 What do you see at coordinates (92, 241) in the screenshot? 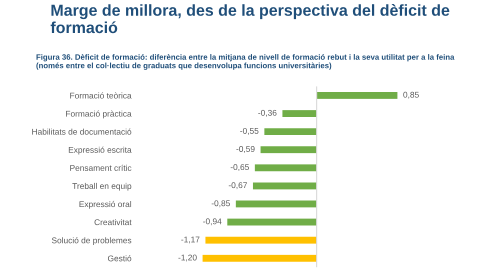
I see `y-tick-label: Solució de problemes` at bounding box center [92, 241].